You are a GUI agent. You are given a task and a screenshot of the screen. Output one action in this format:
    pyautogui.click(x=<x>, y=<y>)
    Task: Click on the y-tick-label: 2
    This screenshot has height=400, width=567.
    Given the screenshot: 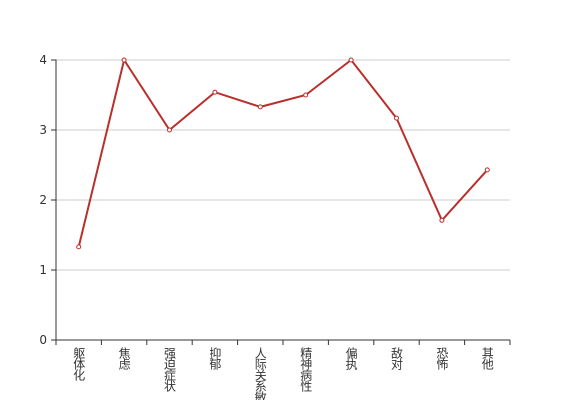 What is the action you would take?
    pyautogui.click(x=43, y=200)
    